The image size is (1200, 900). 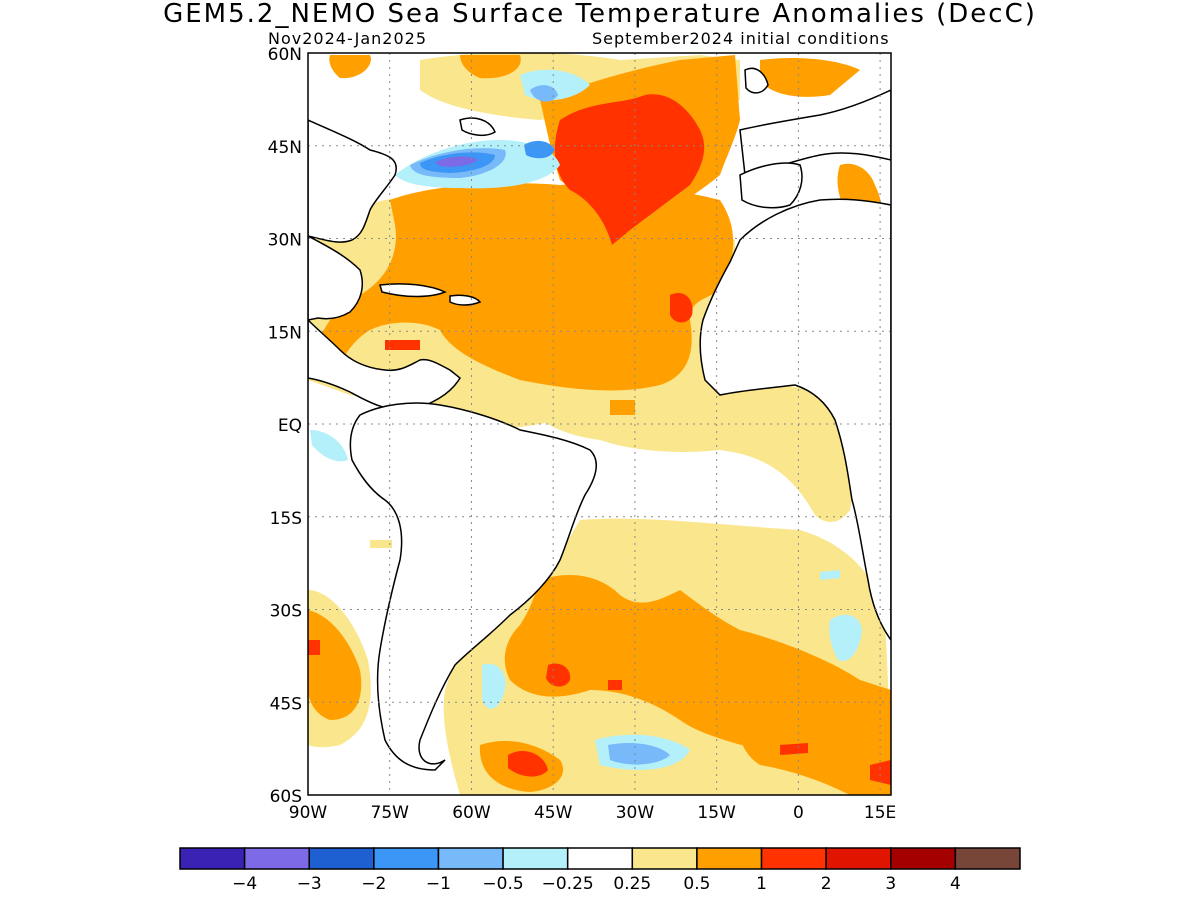 What do you see at coordinates (471, 813) in the screenshot?
I see `lon-label: 60W` at bounding box center [471, 813].